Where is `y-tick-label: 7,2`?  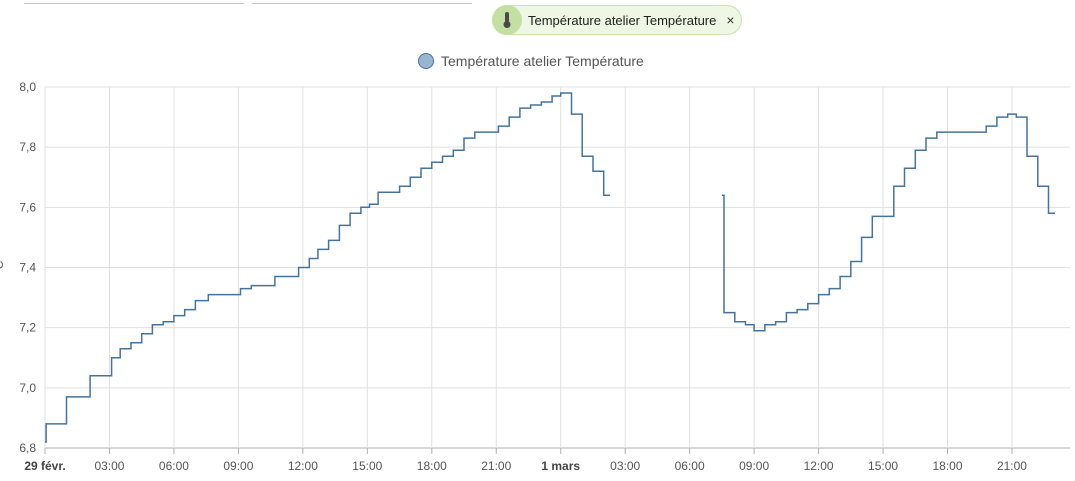 y-tick-label: 7,2 is located at coordinates (27, 328).